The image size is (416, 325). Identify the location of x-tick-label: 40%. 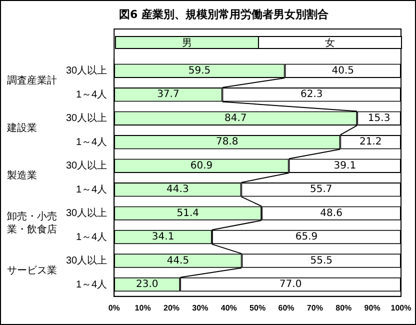
(228, 307).